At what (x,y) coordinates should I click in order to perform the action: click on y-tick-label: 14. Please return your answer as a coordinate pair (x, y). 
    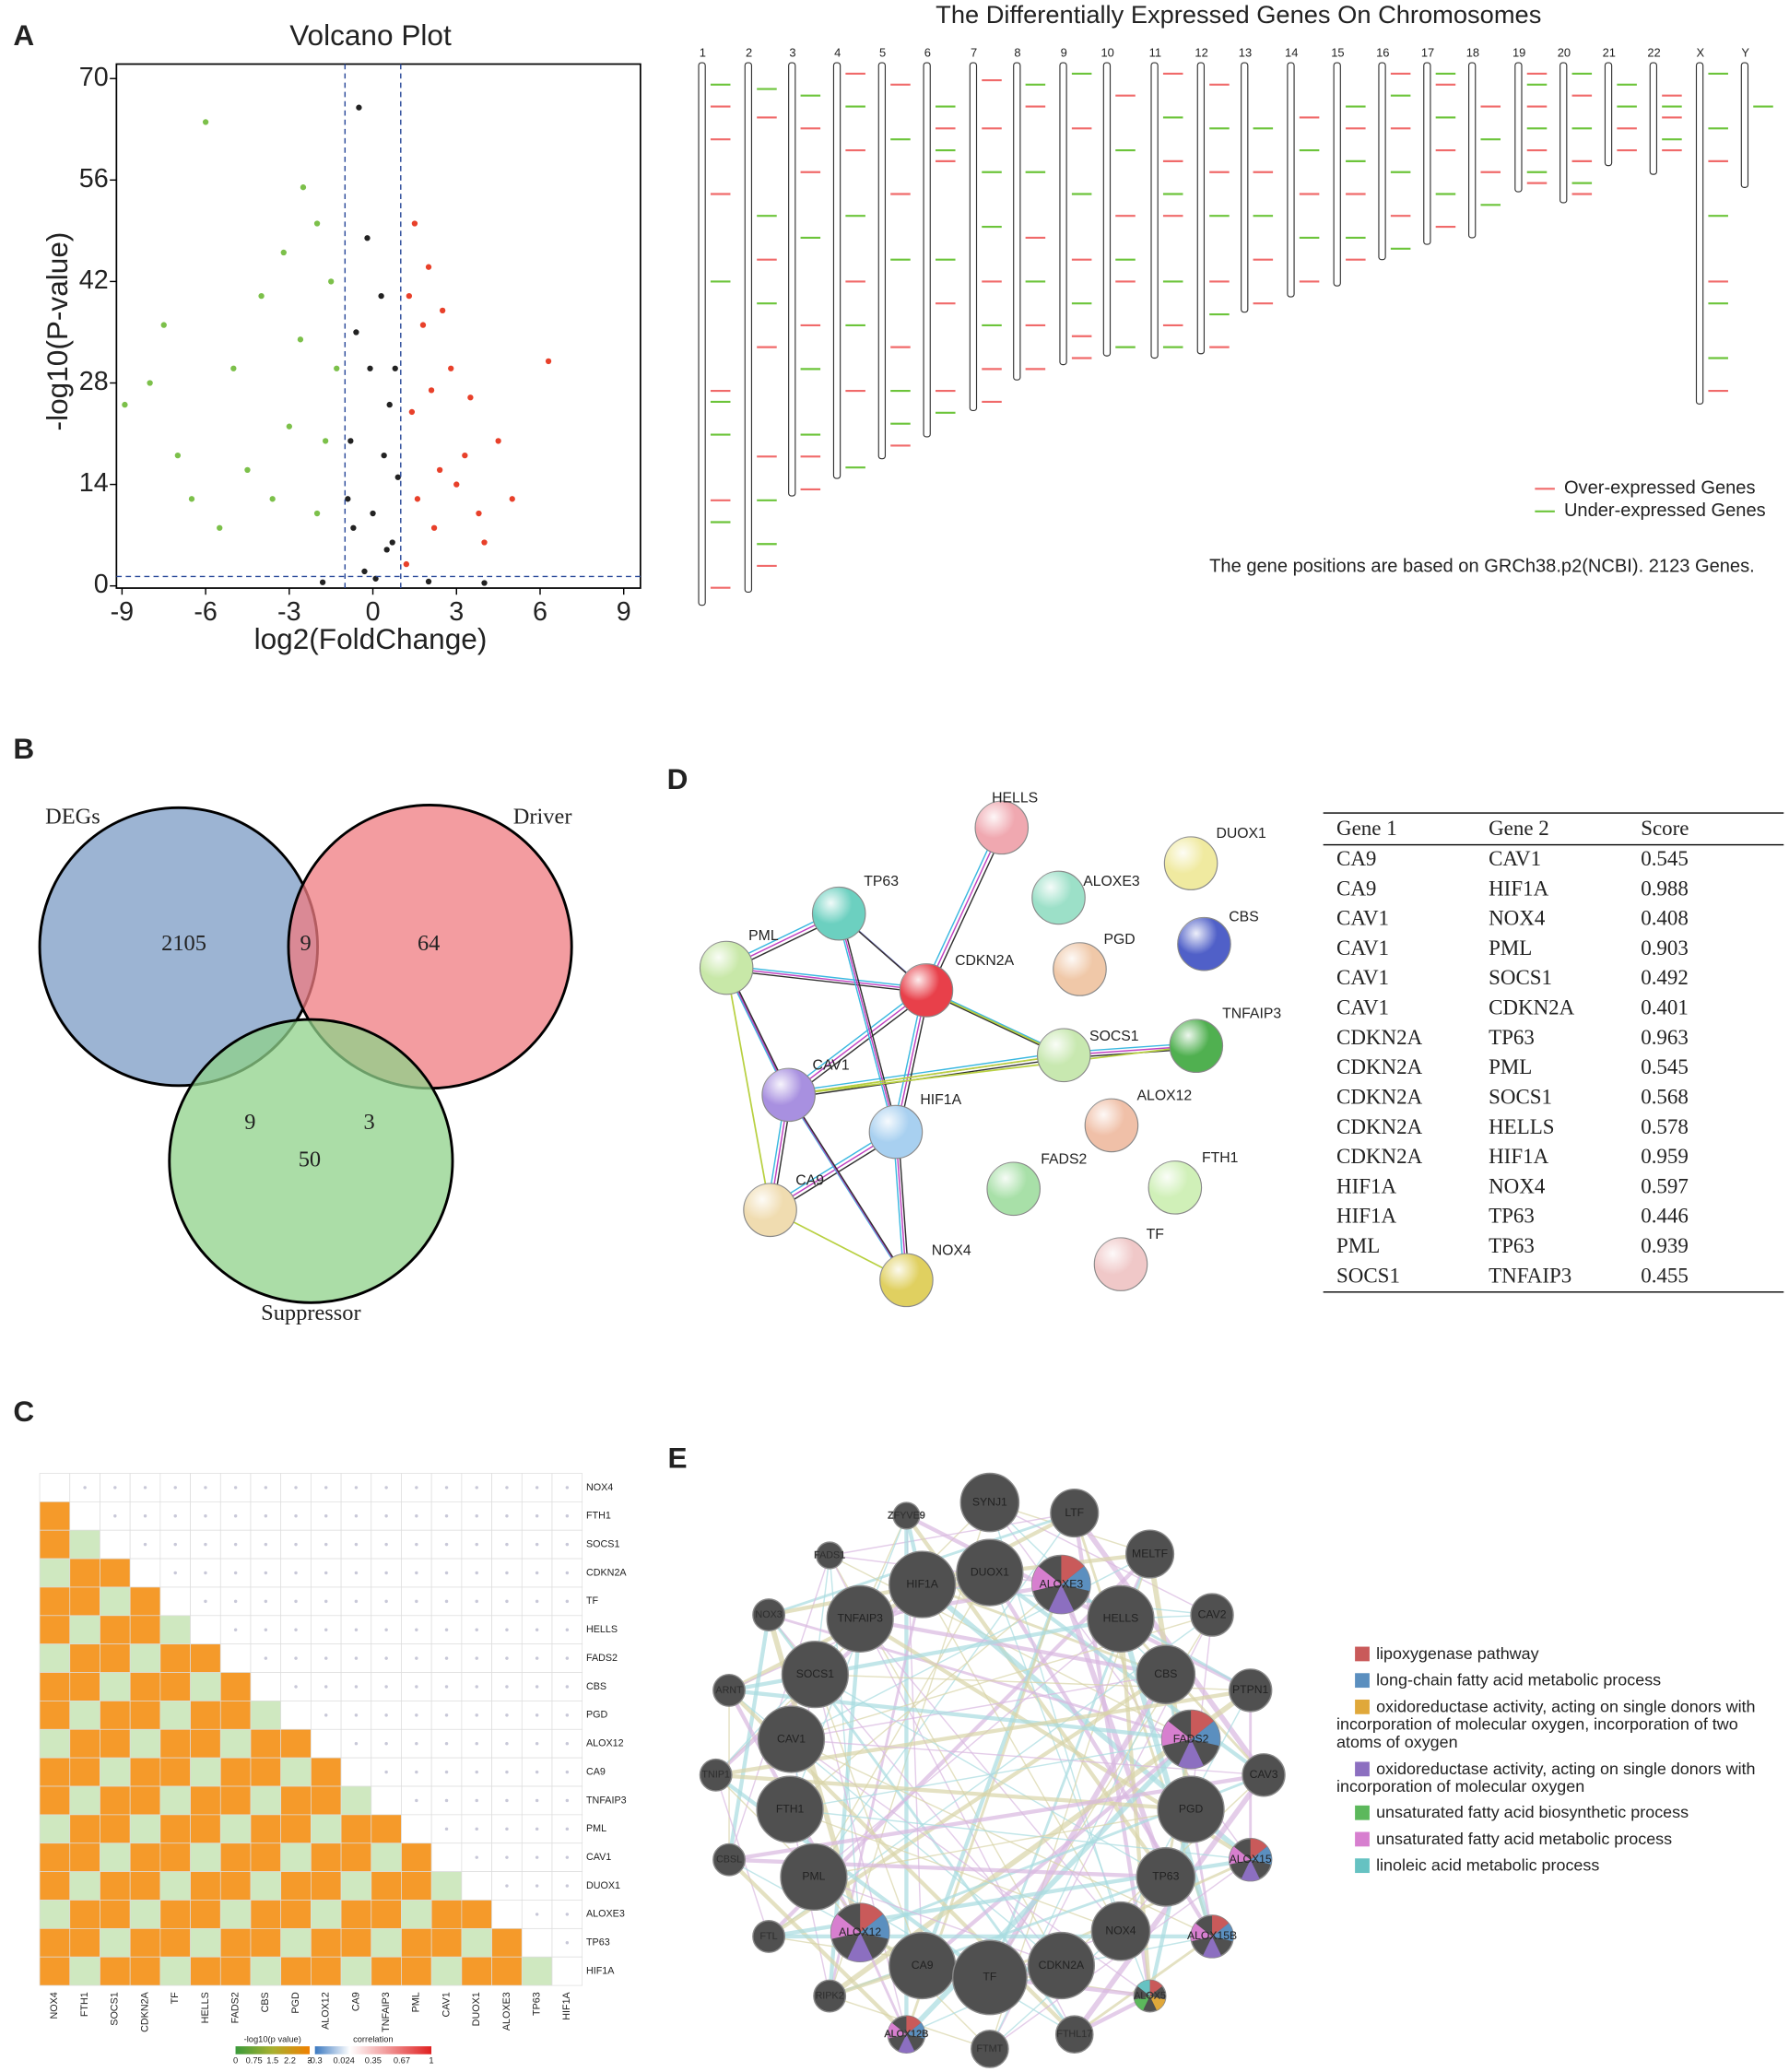
    Looking at the image, I should click on (94, 483).